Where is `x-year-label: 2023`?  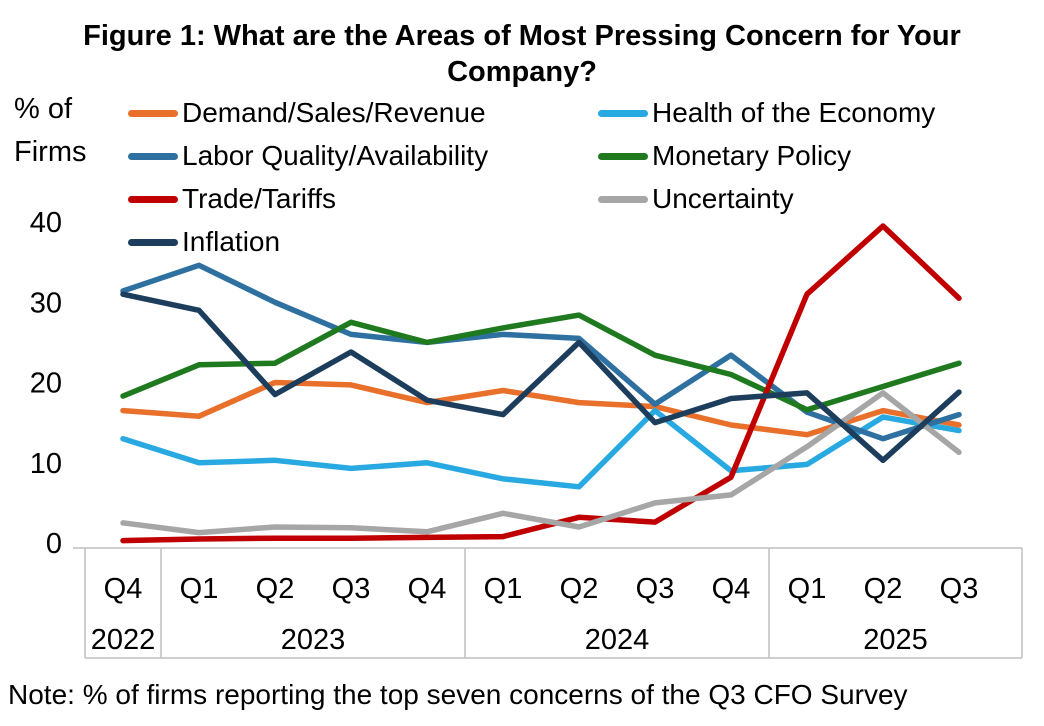
x-year-label: 2023 is located at coordinates (313, 640).